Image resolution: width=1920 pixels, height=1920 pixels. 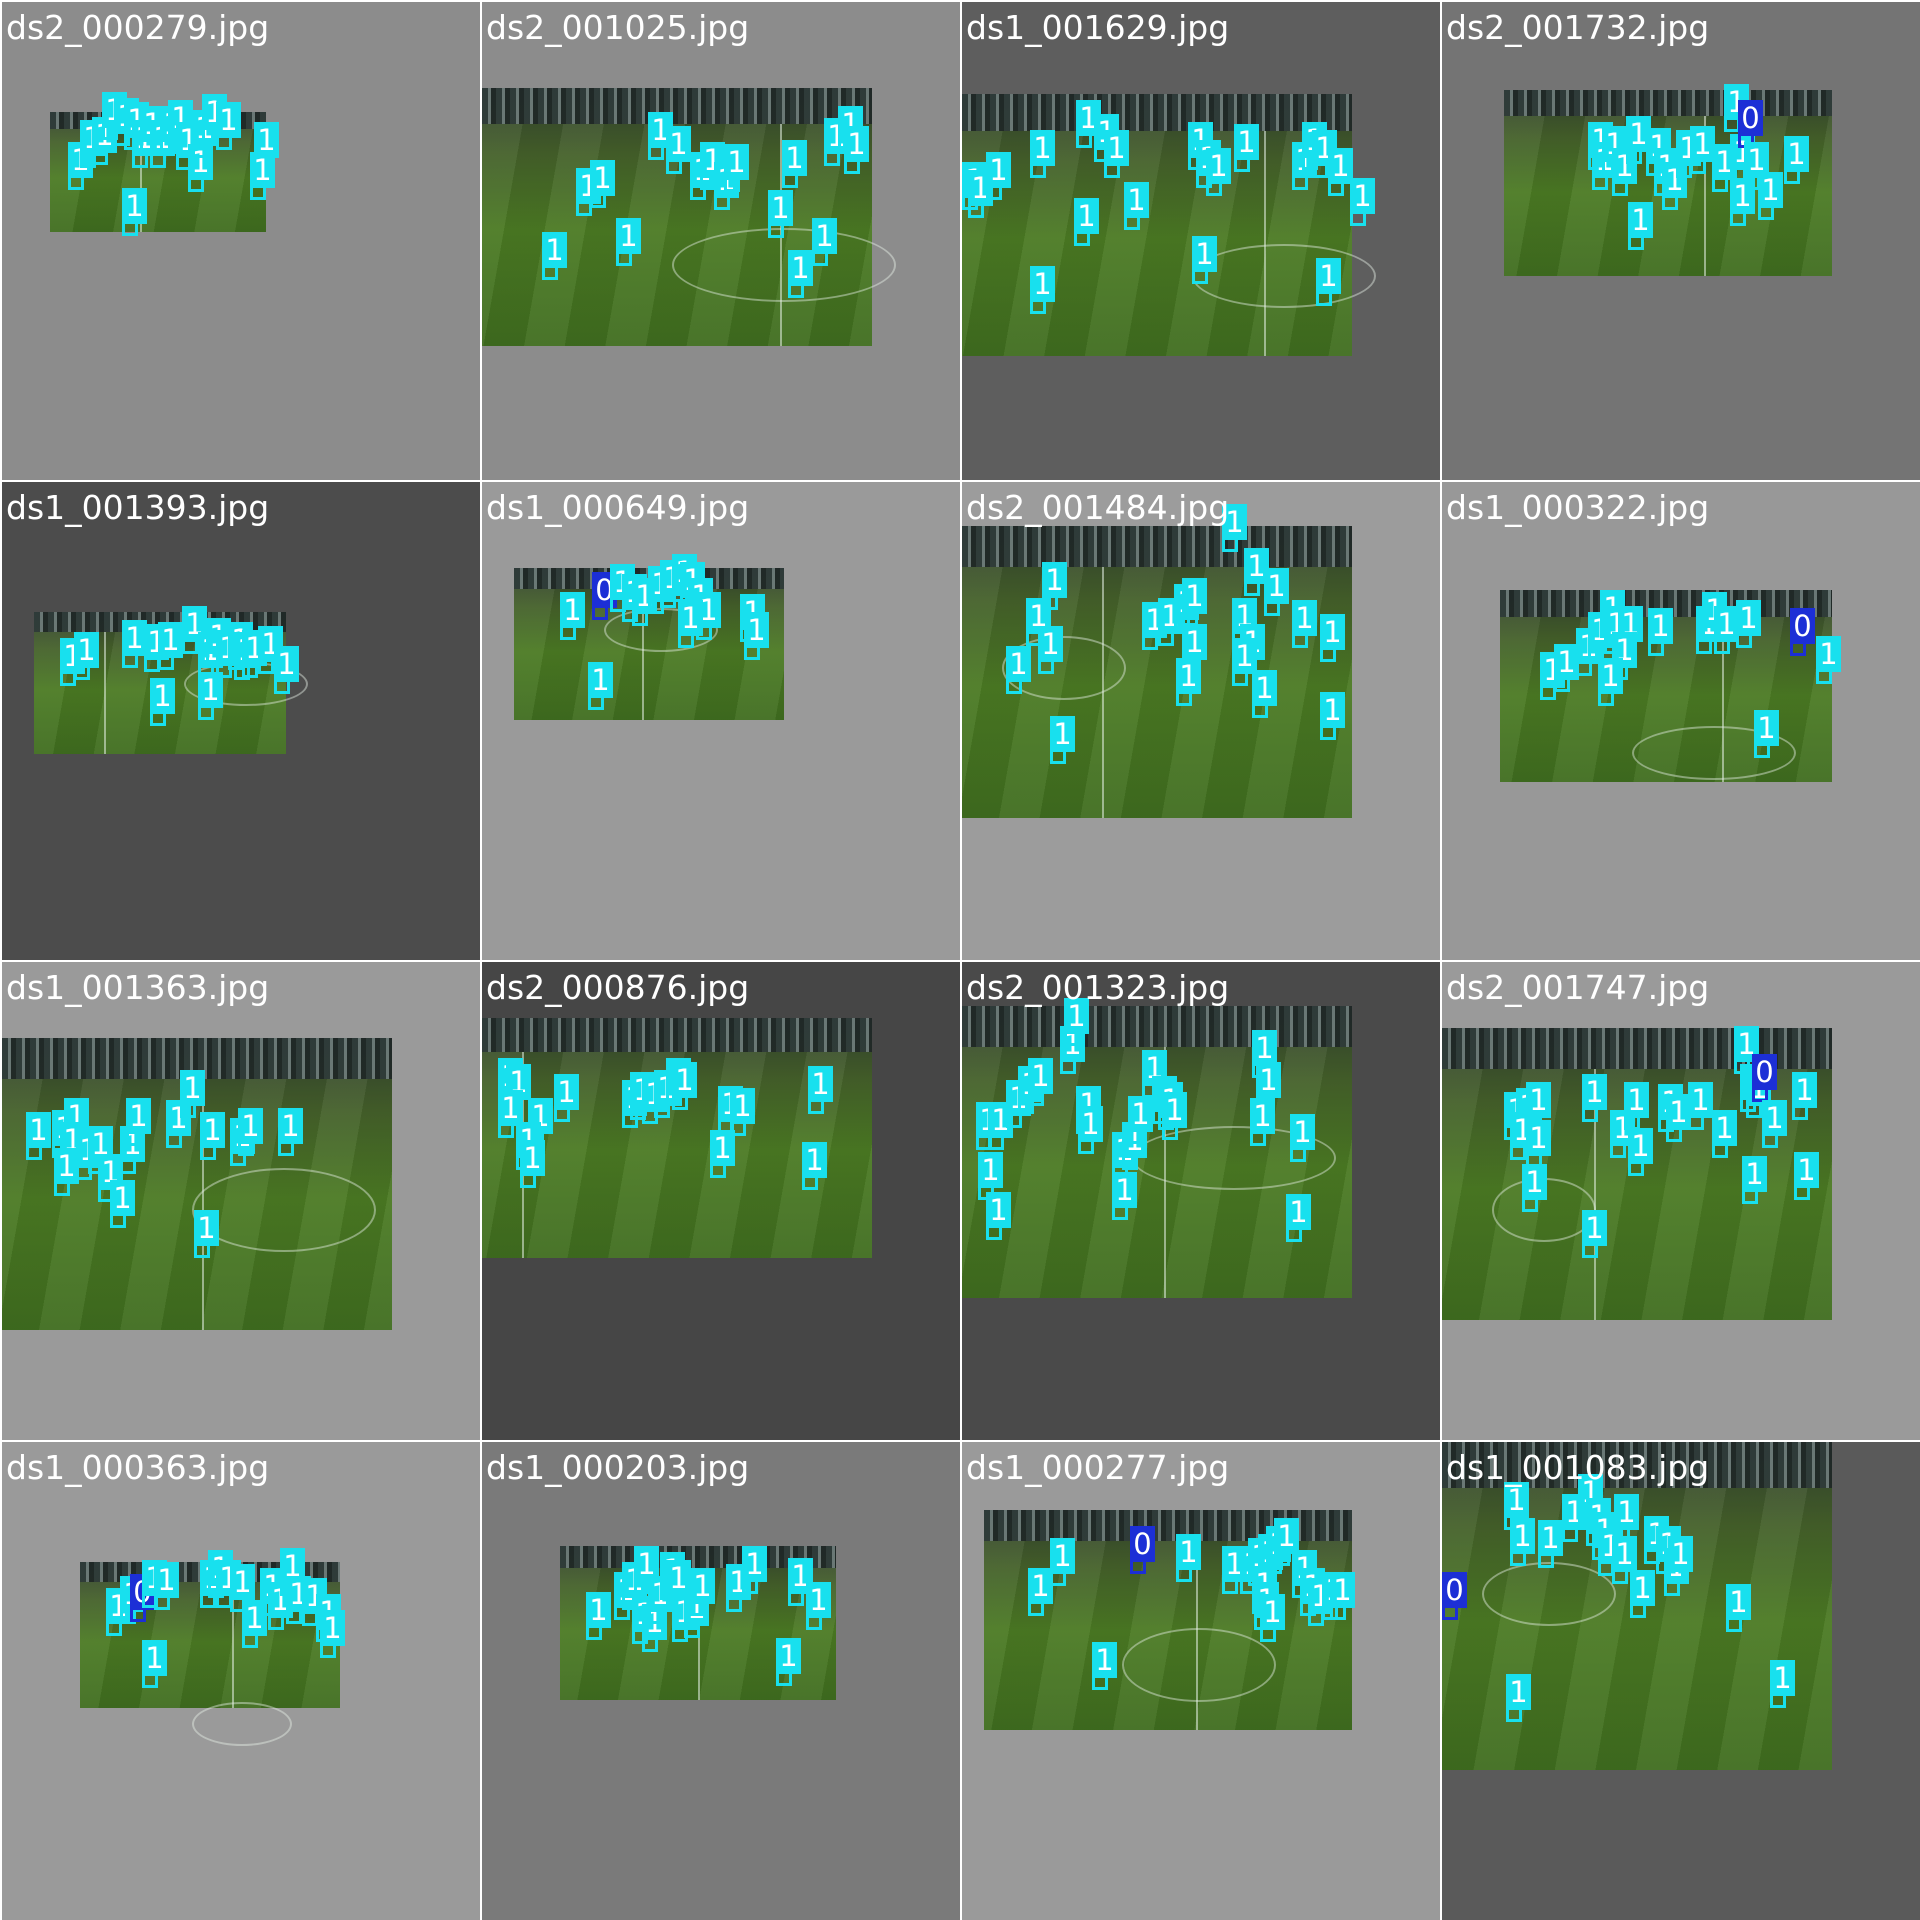 I want to click on tile-filename: ds2_001747.jpg, so click(x=1578, y=987).